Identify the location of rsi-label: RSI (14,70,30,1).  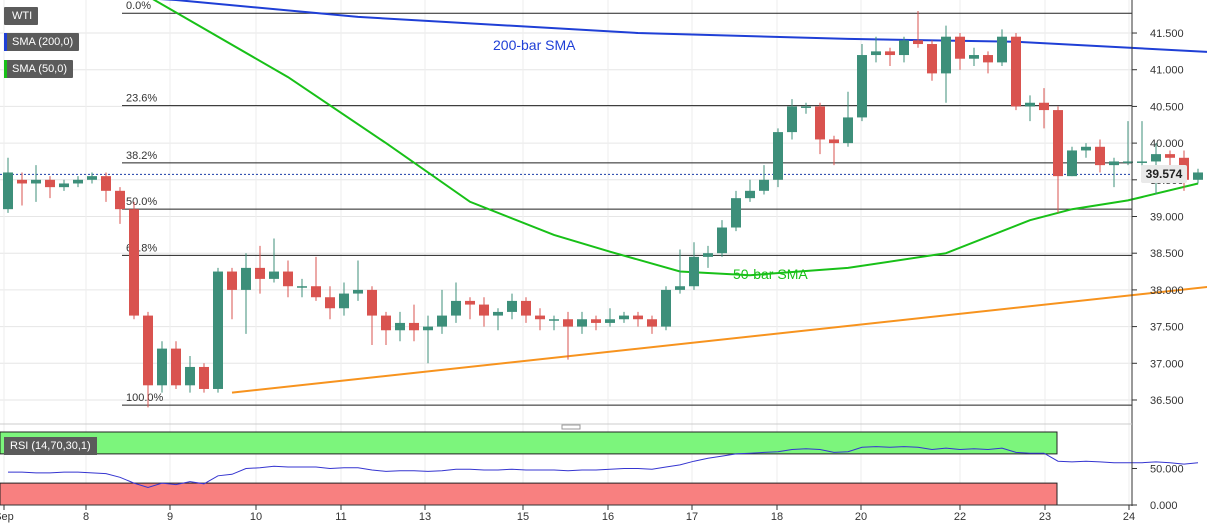
(50, 446).